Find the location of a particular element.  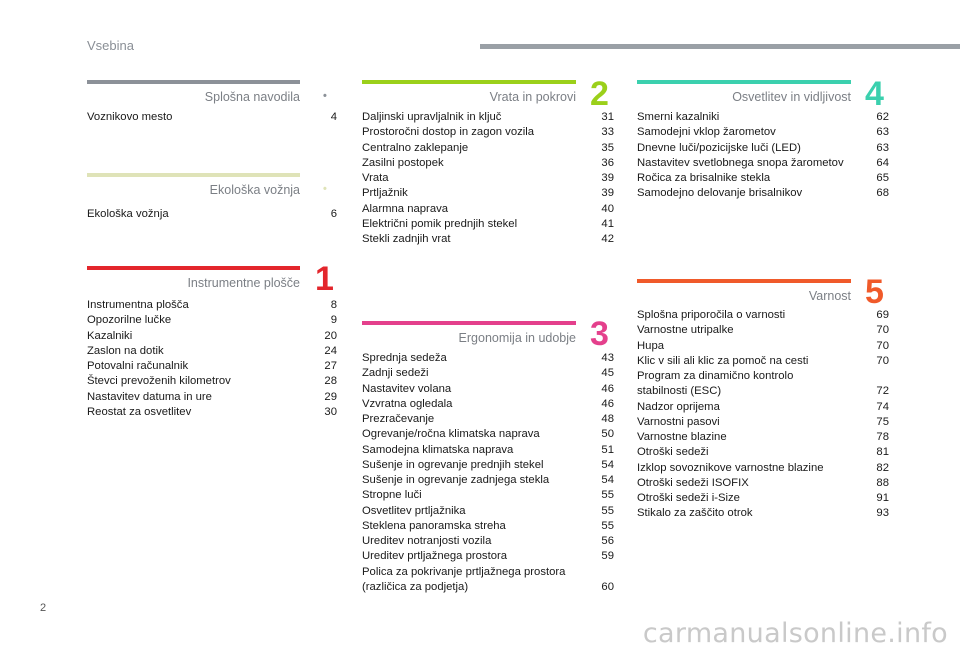

toc-entry: Otroški sedeži i-Size 91 is located at coordinates (763, 498).